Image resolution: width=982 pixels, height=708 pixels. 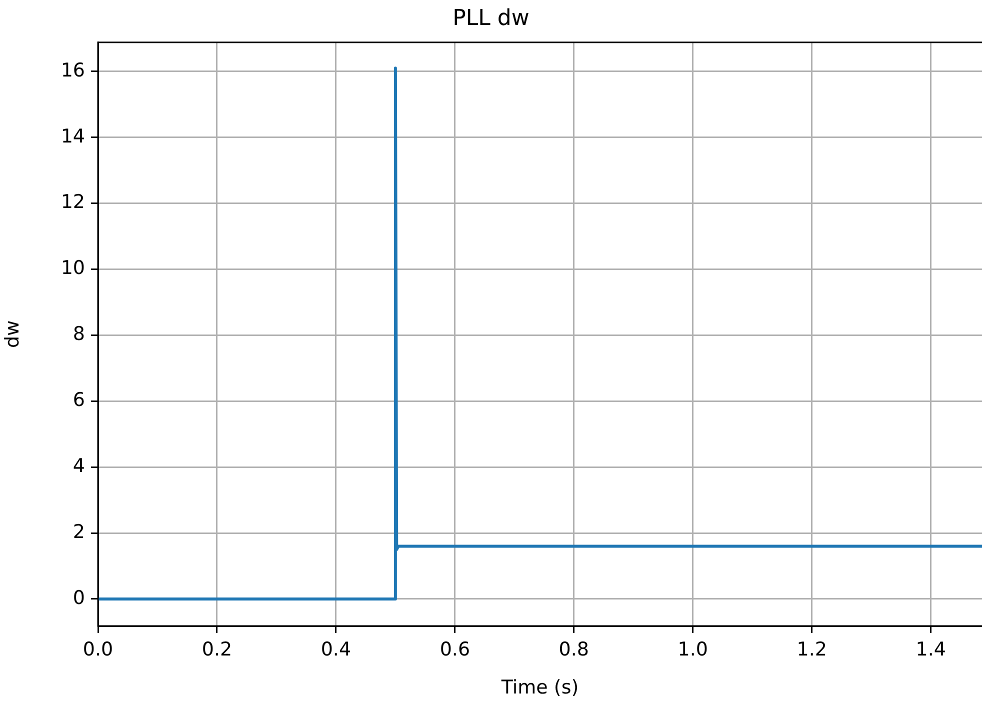 What do you see at coordinates (217, 649) in the screenshot?
I see `x-tick-label: 0.2` at bounding box center [217, 649].